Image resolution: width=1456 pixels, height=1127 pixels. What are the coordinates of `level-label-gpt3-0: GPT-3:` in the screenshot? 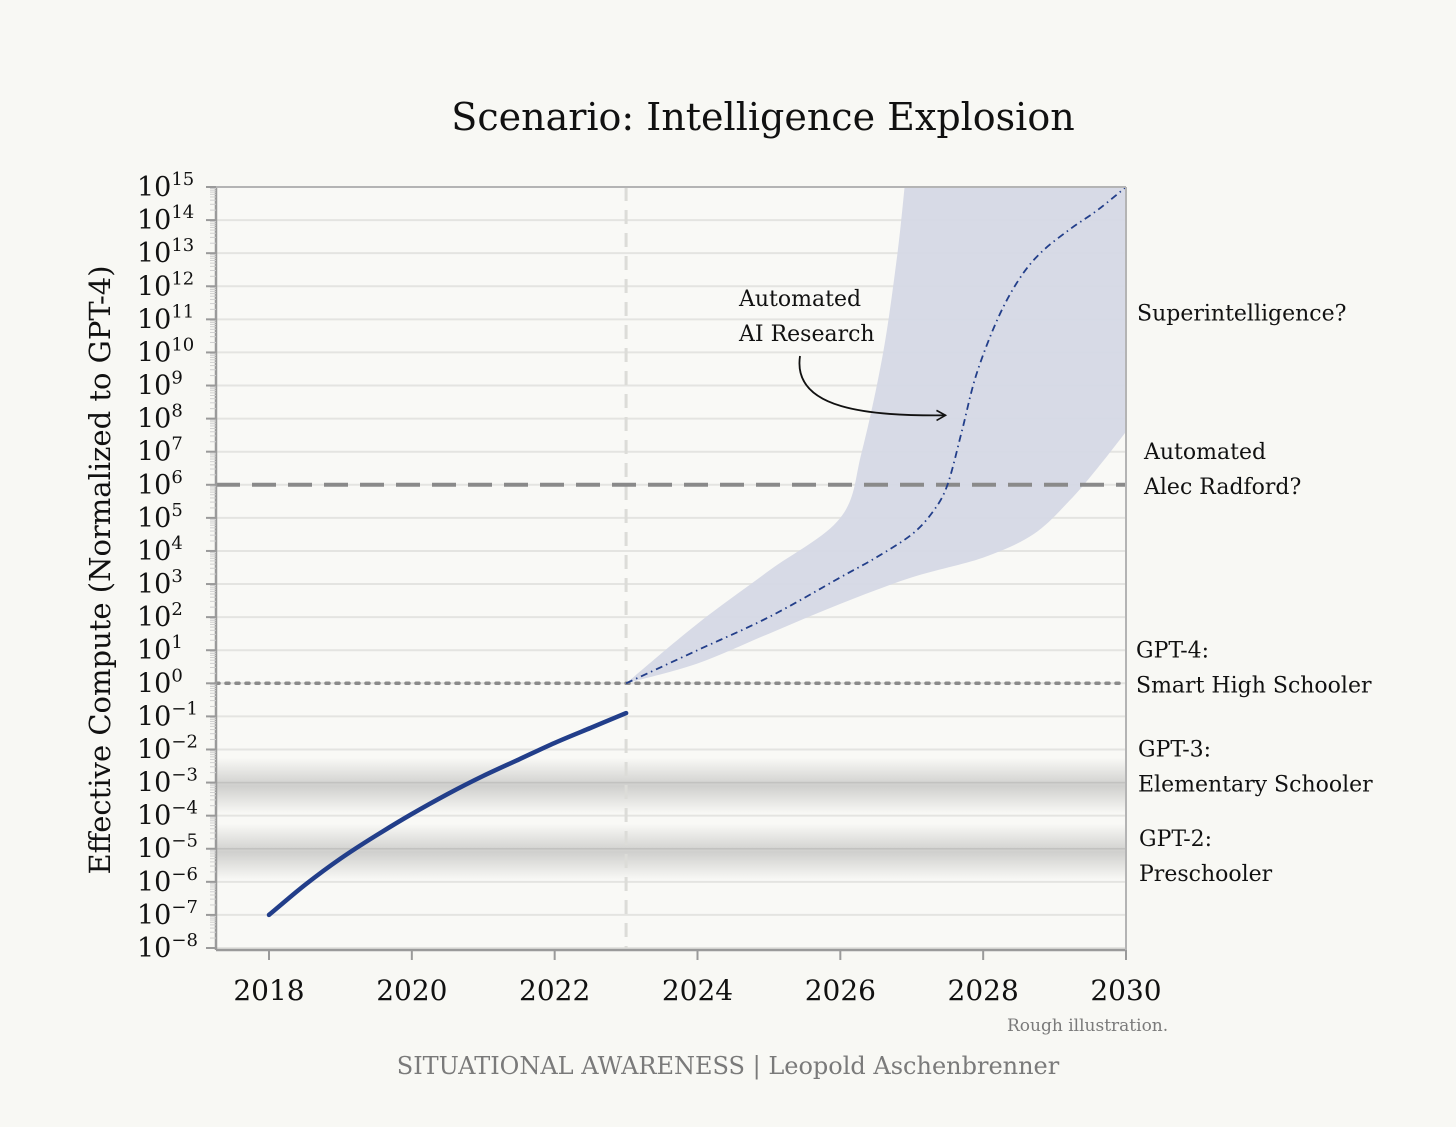 It's located at (1174, 750).